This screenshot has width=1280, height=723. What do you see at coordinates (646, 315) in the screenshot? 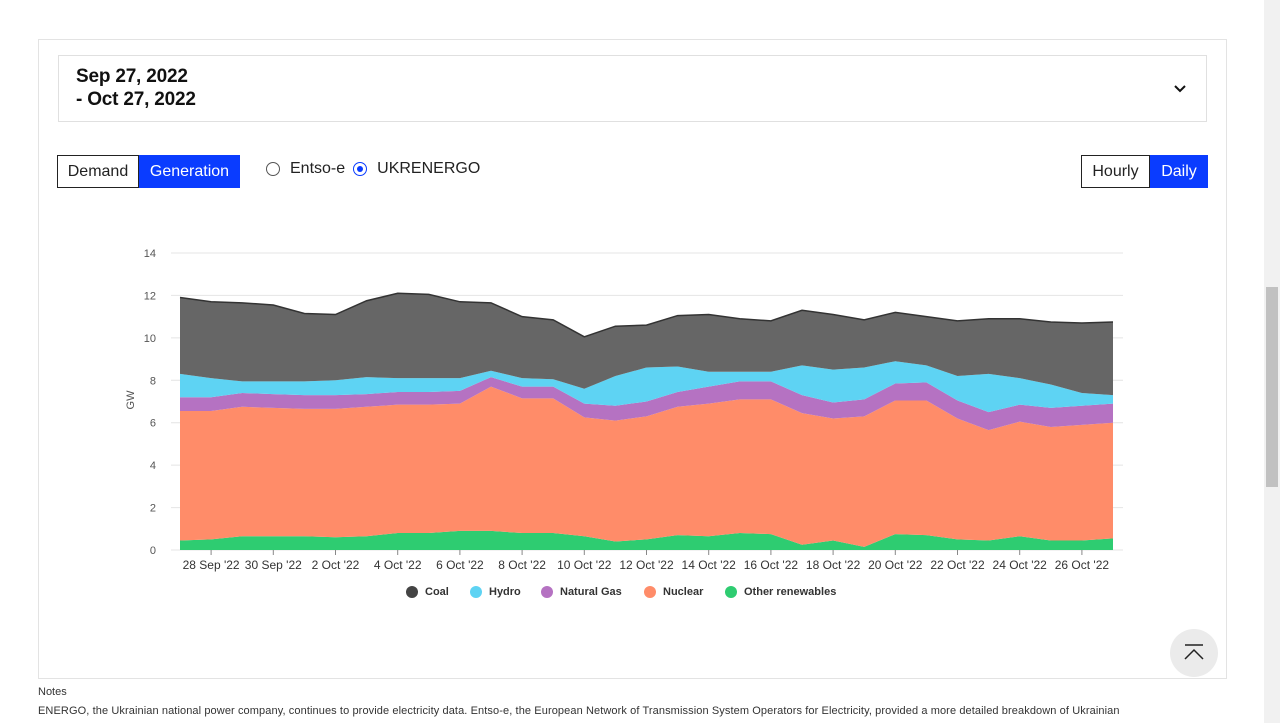
I see `total-outline` at bounding box center [646, 315].